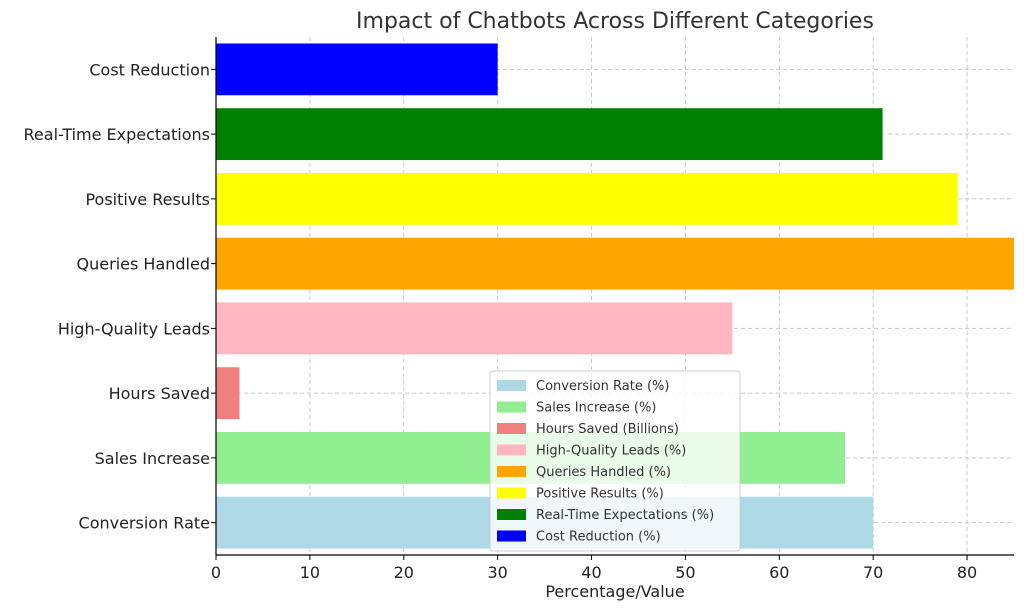 The width and height of the screenshot is (1024, 611). I want to click on x-tick-label: 80, so click(967, 572).